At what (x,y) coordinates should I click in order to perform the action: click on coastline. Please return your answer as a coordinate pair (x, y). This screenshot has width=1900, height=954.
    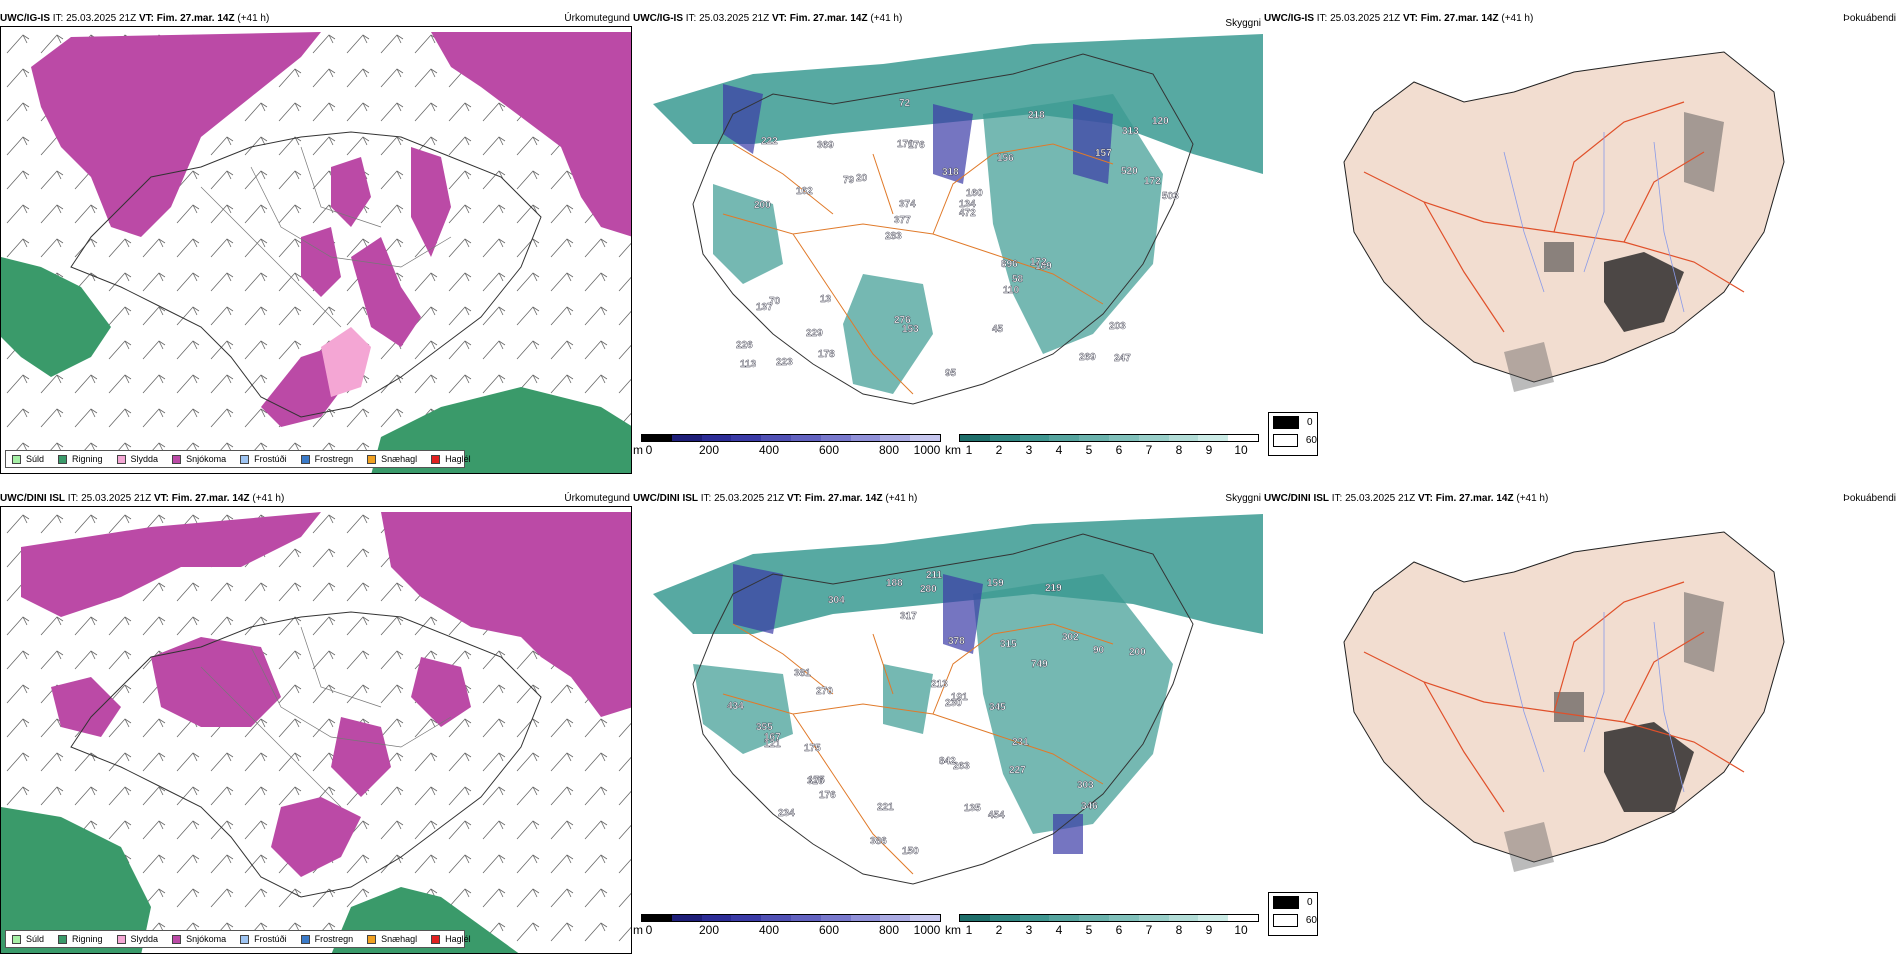
    Looking at the image, I should click on (943, 229).